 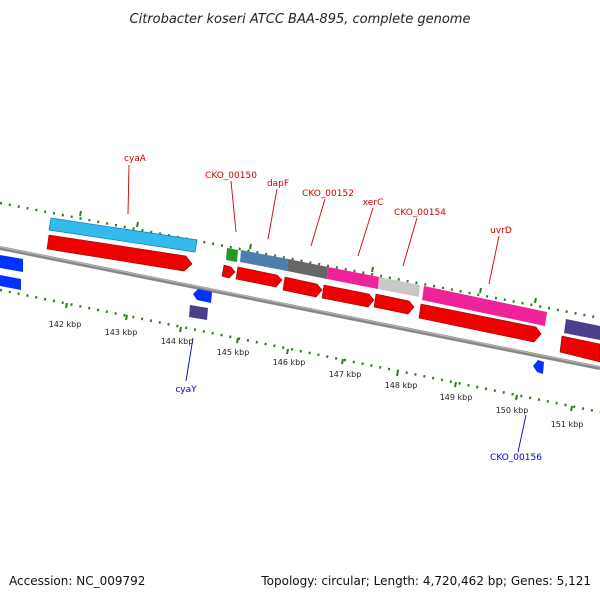 What do you see at coordinates (135, 159) in the screenshot?
I see `gene-label-cyaA: cyaA` at bounding box center [135, 159].